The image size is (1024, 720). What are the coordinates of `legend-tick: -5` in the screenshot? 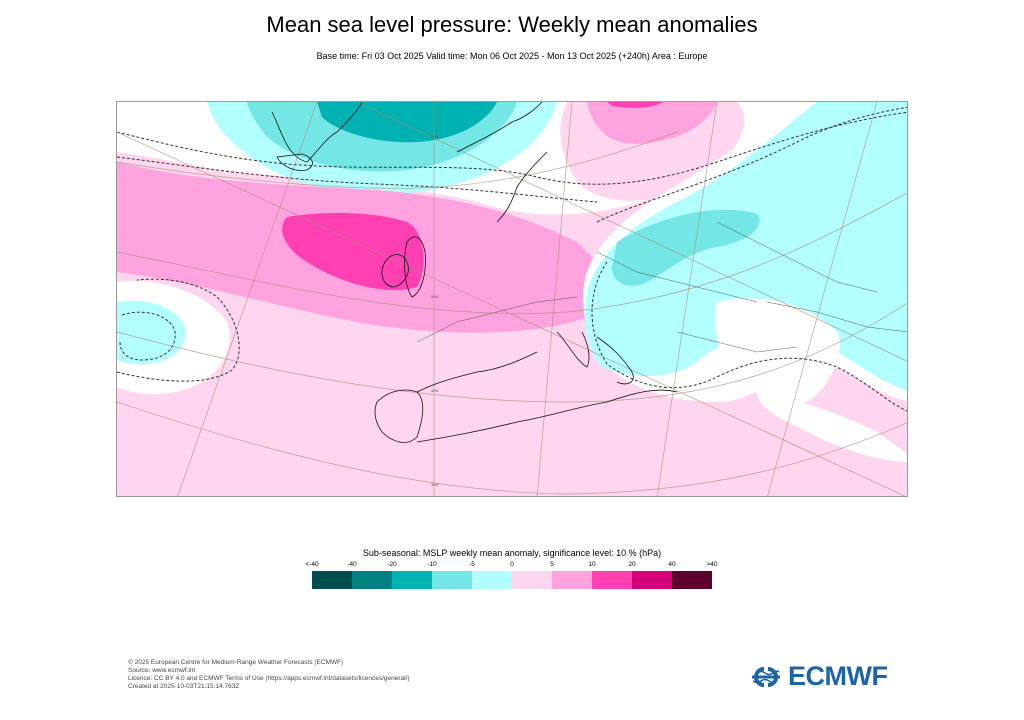 It's located at (472, 564).